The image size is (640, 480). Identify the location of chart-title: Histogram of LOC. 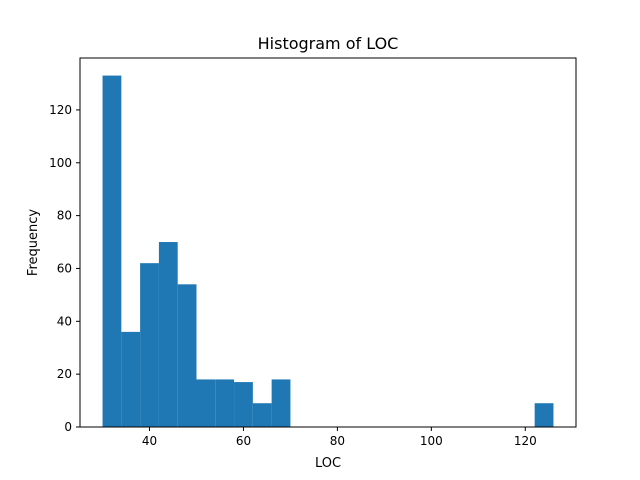
(328, 43).